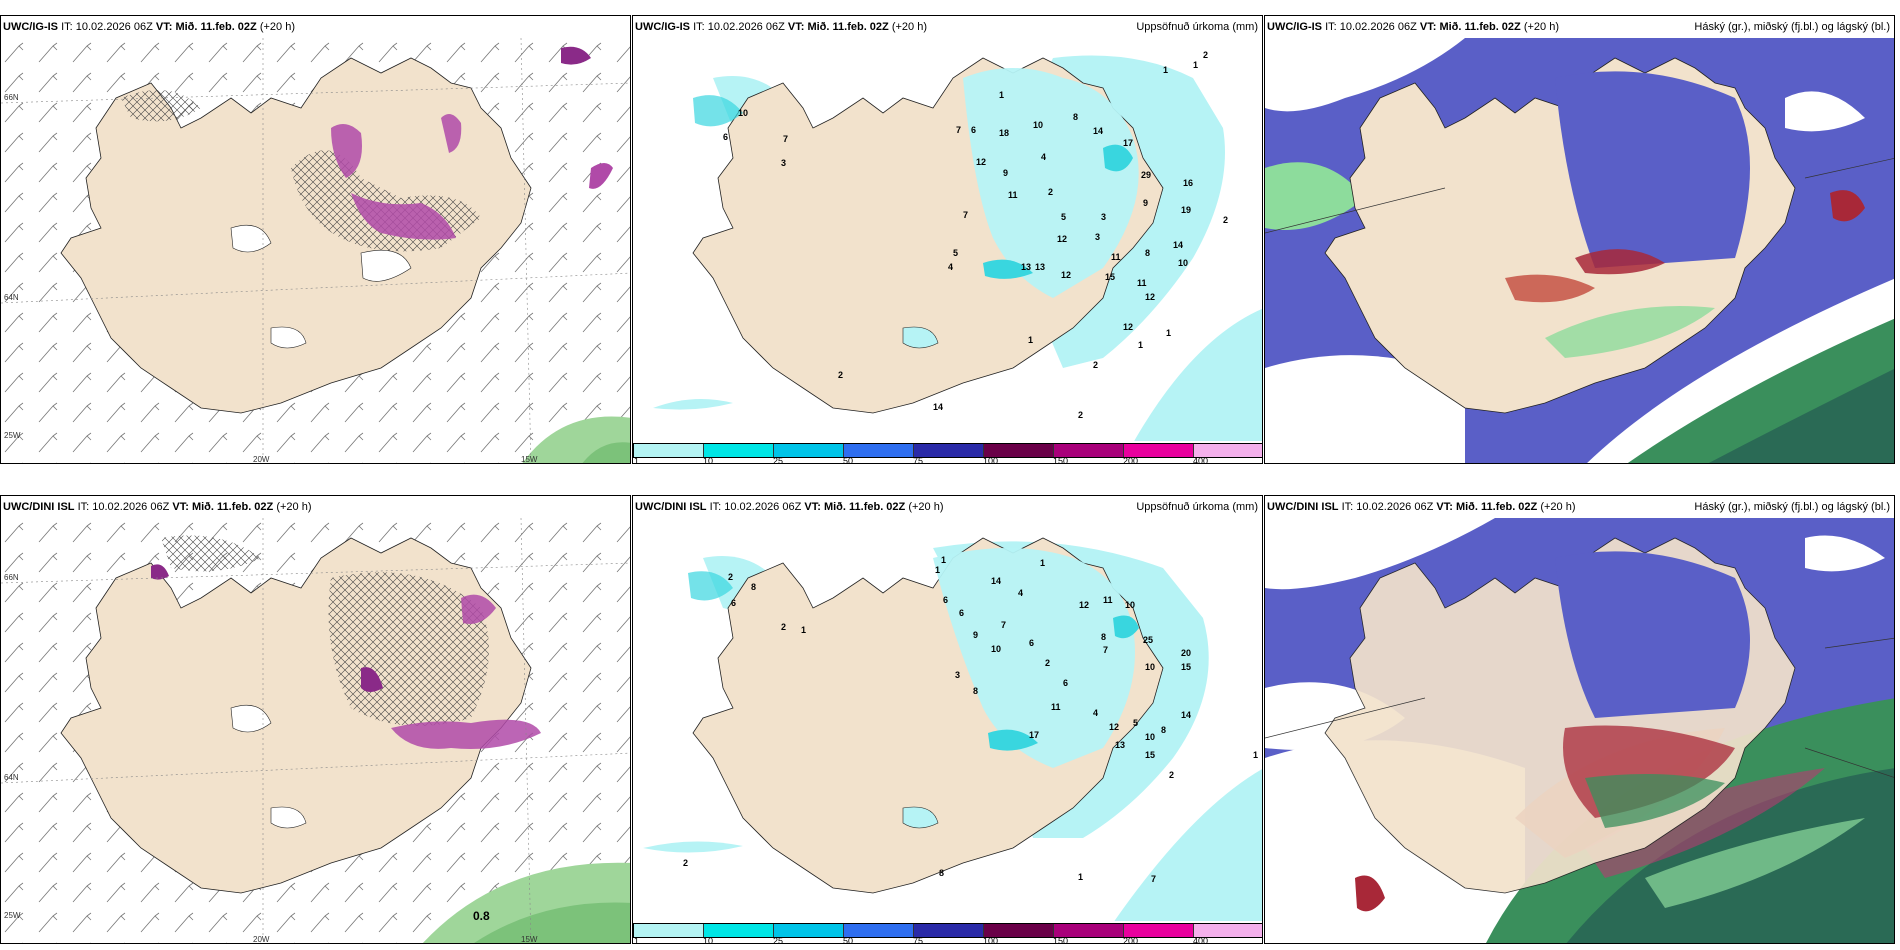 The width and height of the screenshot is (1900, 950). Describe the element at coordinates (991, 460) in the screenshot. I see `colorbar-label: 100` at that location.